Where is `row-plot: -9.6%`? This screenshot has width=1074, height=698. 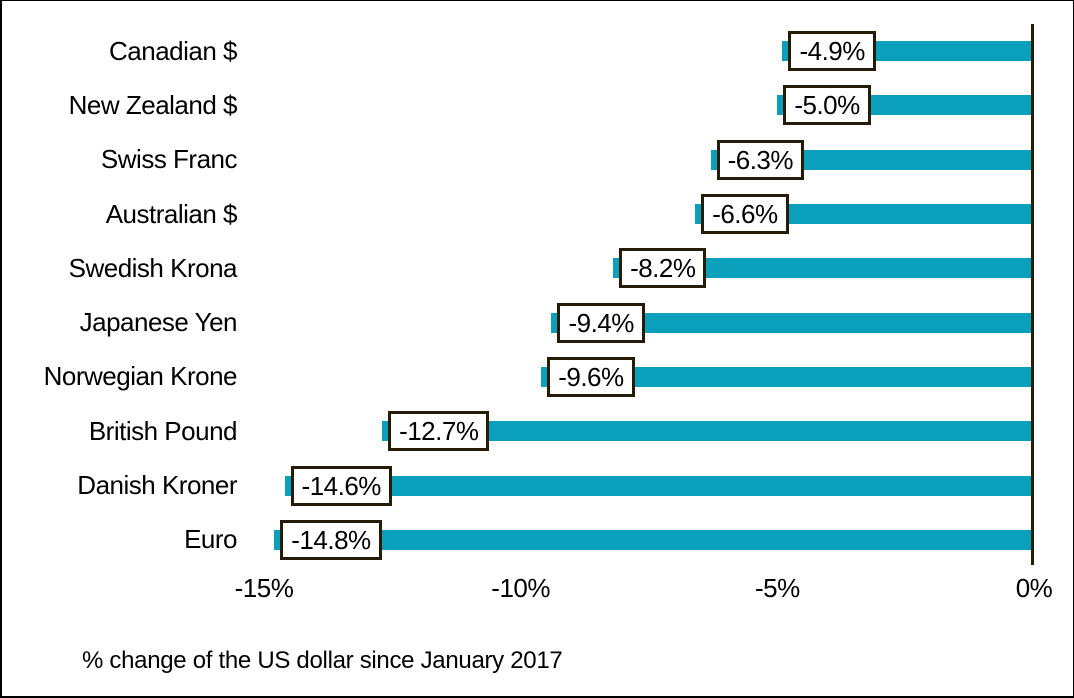
row-plot: -9.6% is located at coordinates (643, 377).